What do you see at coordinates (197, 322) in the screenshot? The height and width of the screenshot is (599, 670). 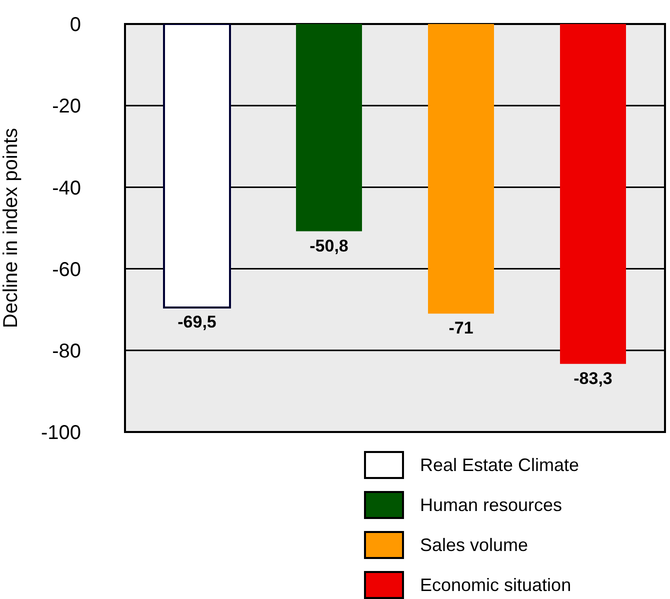 I see `data-label: -69,5` at bounding box center [197, 322].